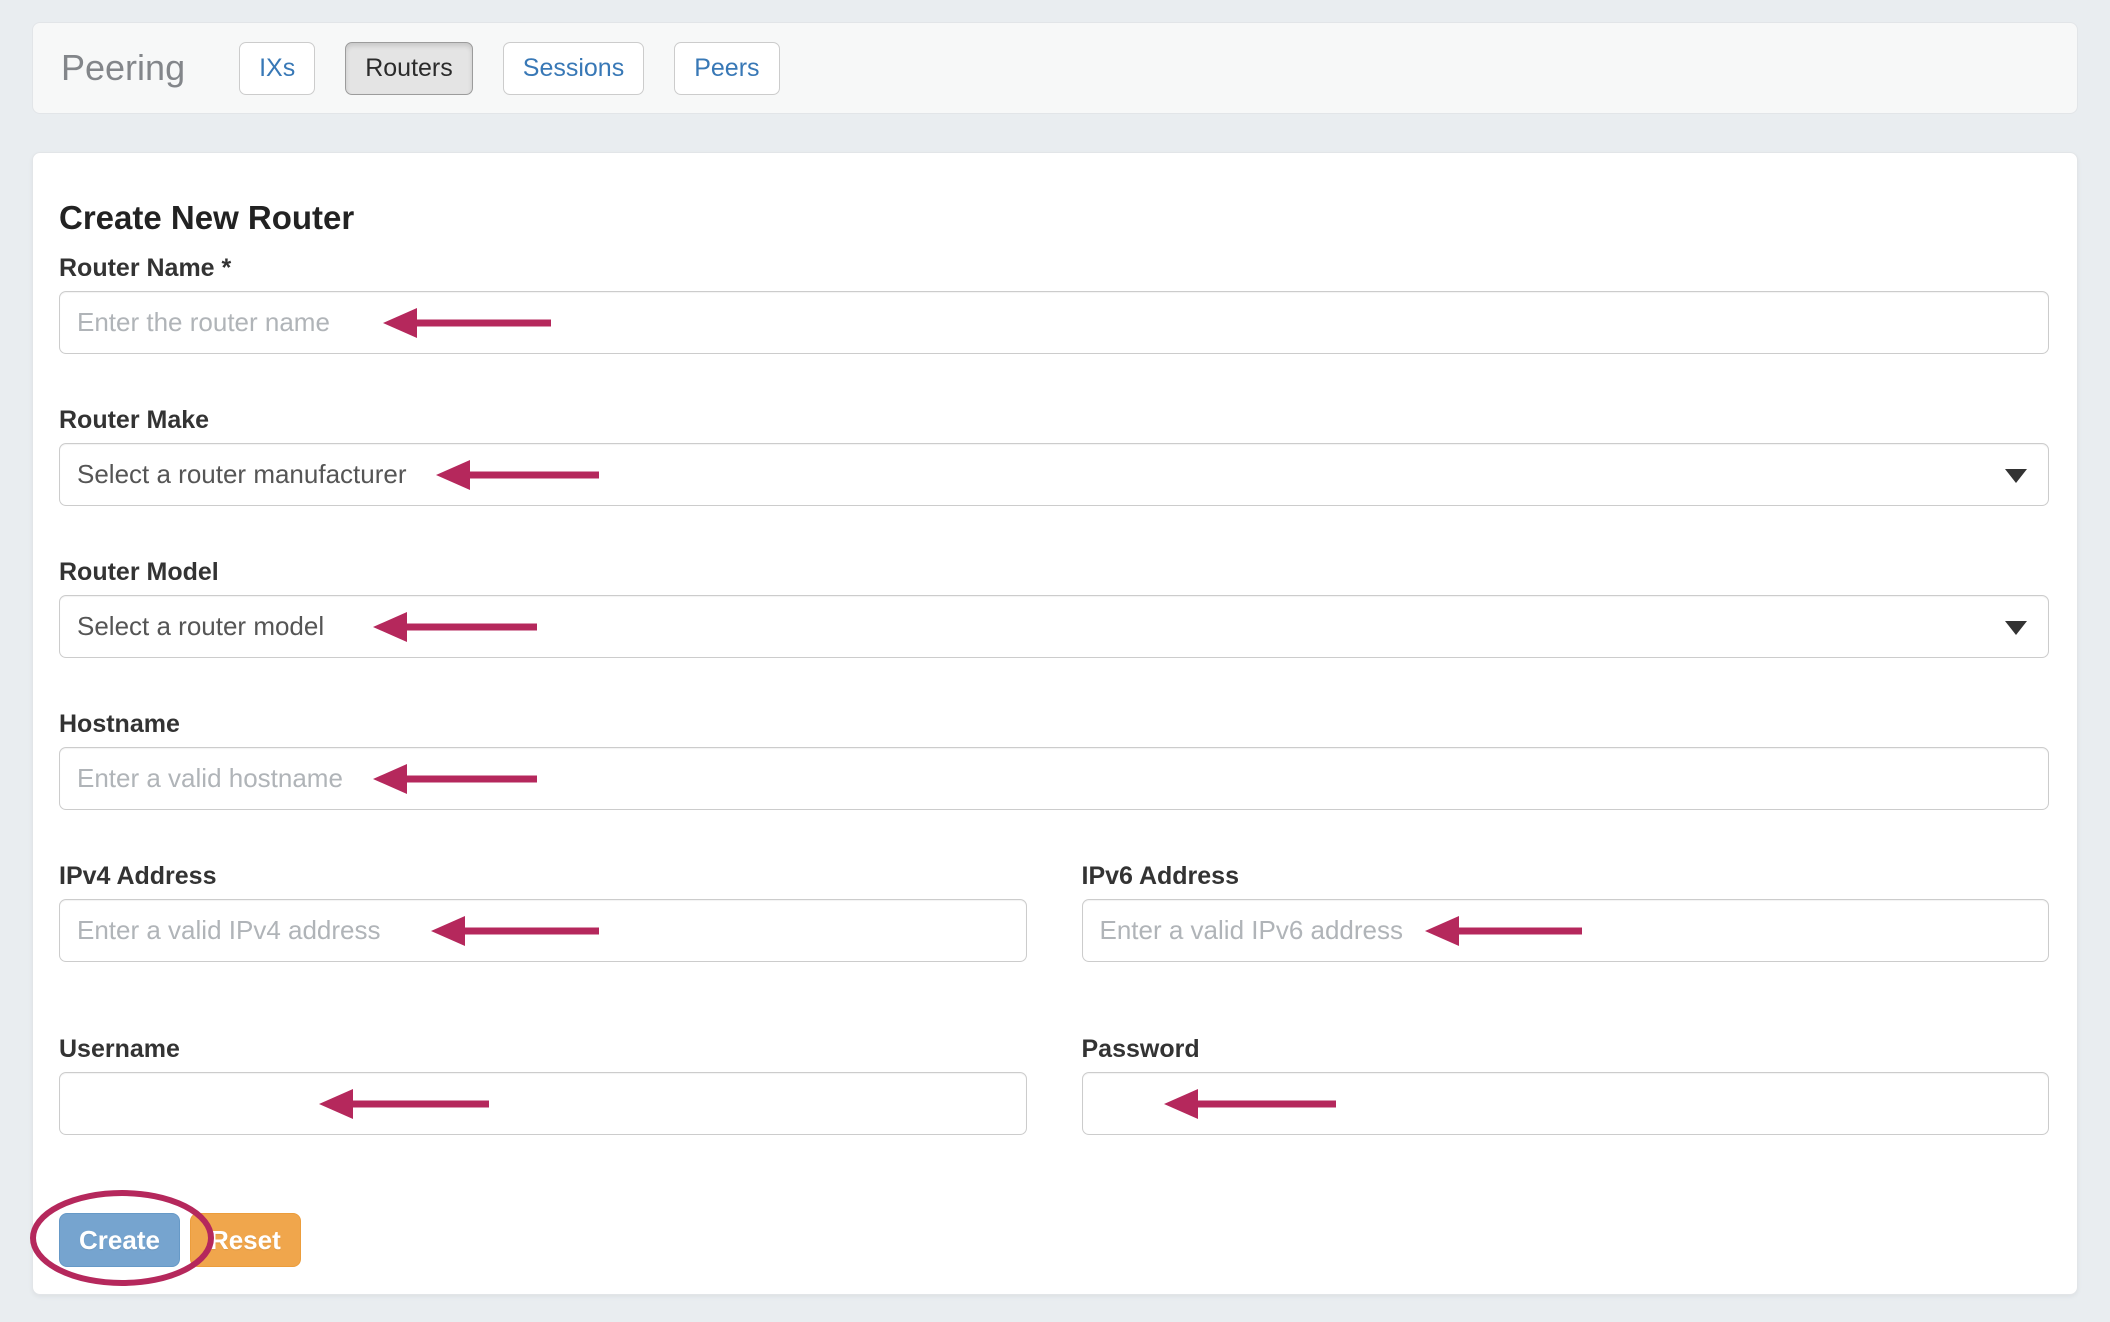  I want to click on tab-ixs: IXs, so click(277, 68).